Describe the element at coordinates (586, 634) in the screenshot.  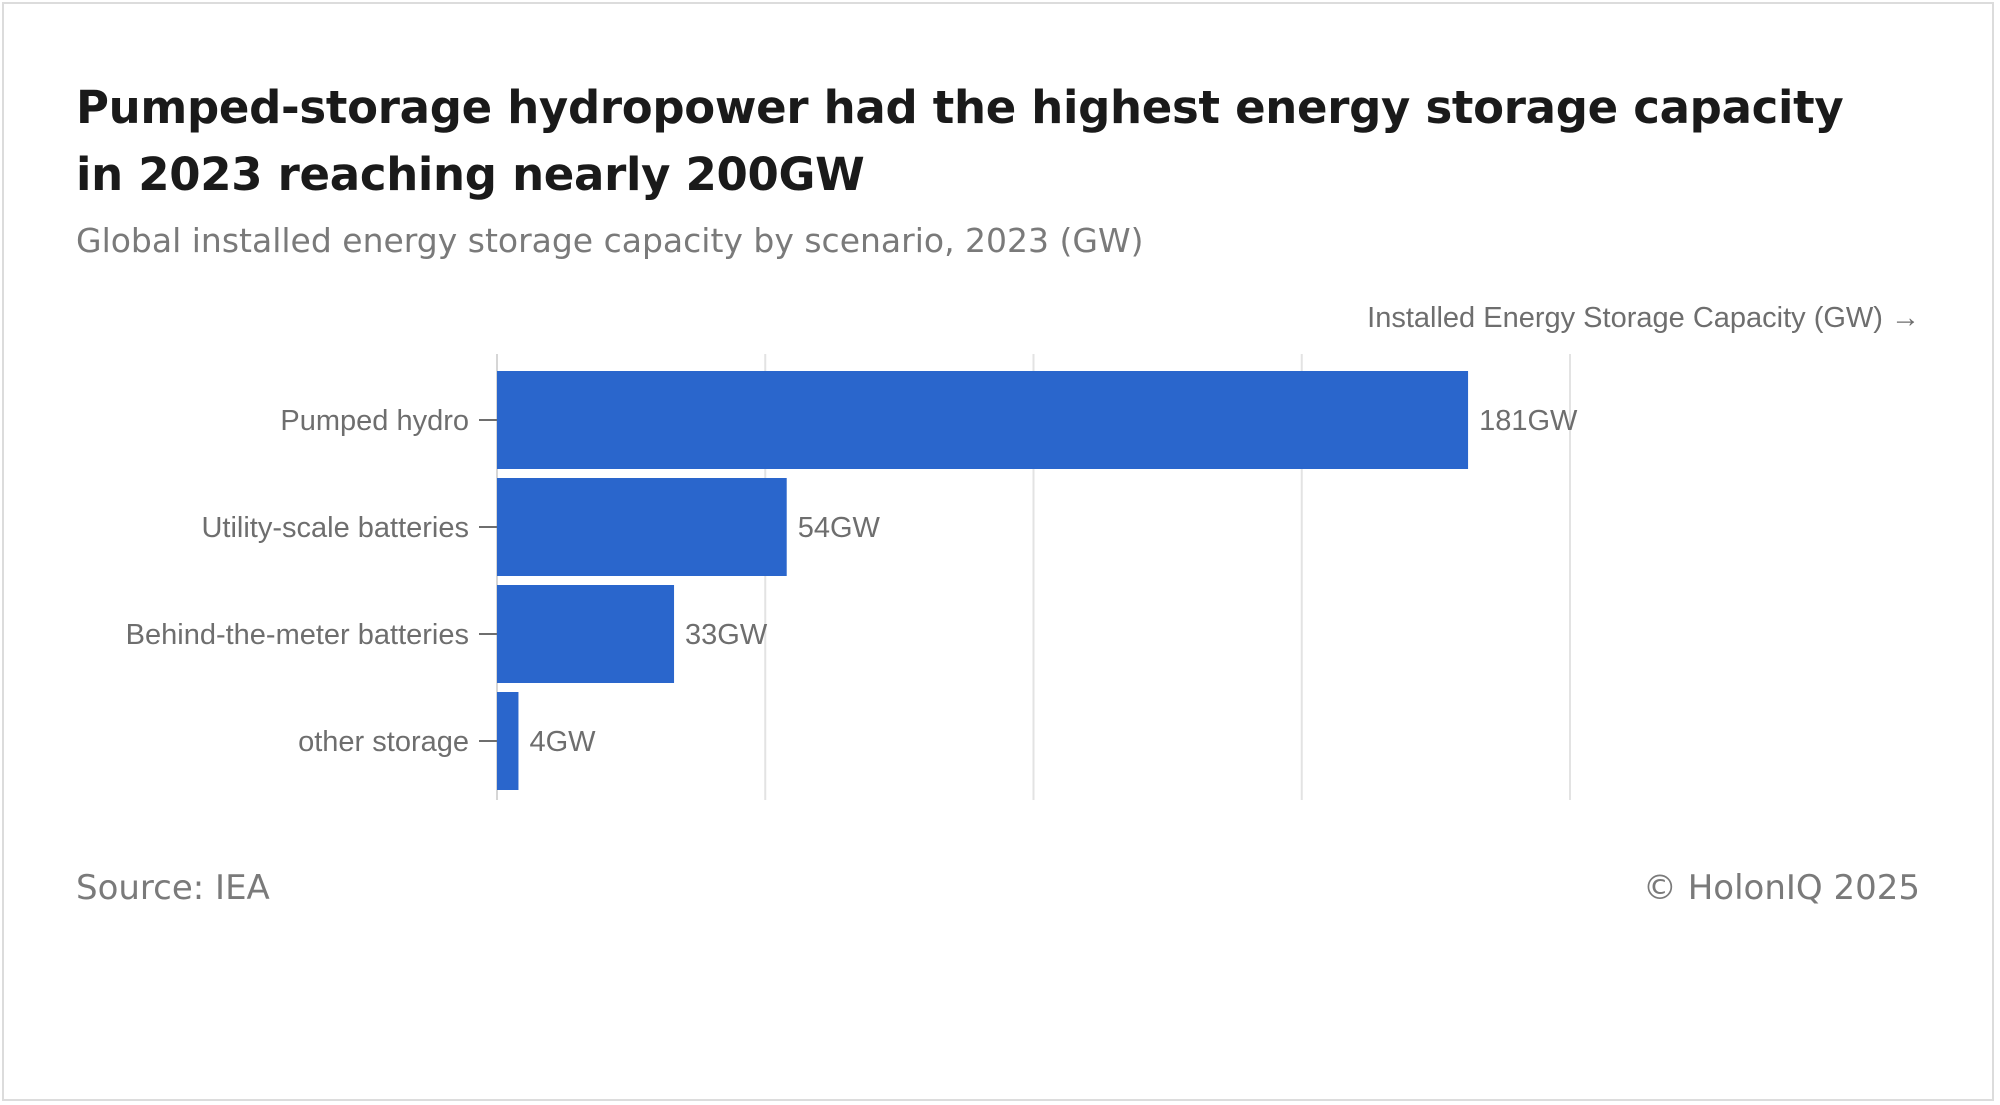
I see `bar-behind-the-meter-batteries` at that location.